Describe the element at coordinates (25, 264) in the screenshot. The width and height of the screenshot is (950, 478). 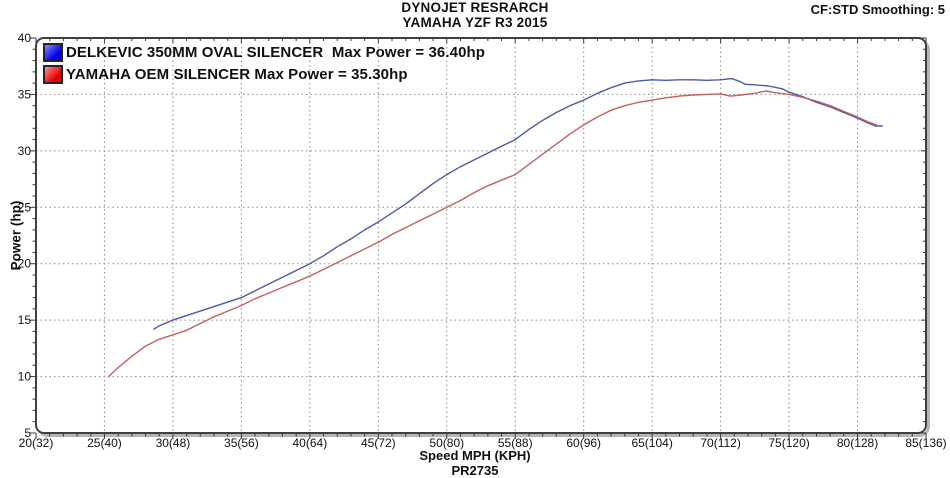
I see `y-tick-label: 20` at that location.